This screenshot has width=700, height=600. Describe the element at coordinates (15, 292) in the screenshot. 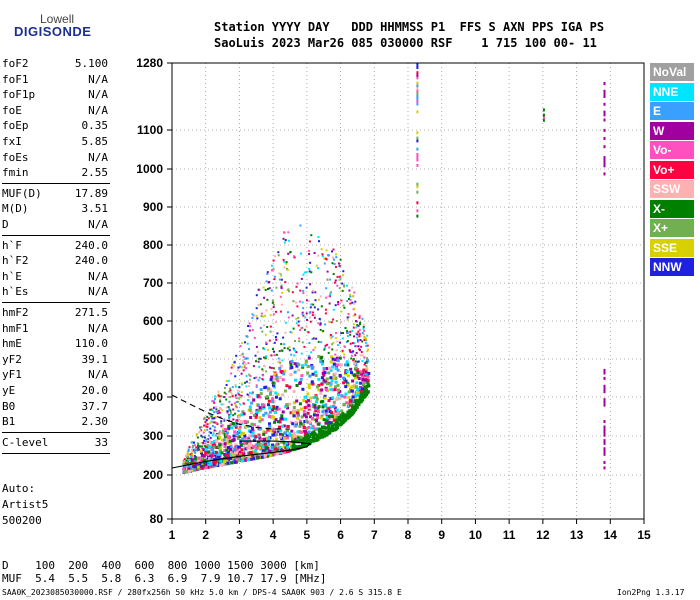

I see `param-name: h`Es` at that location.